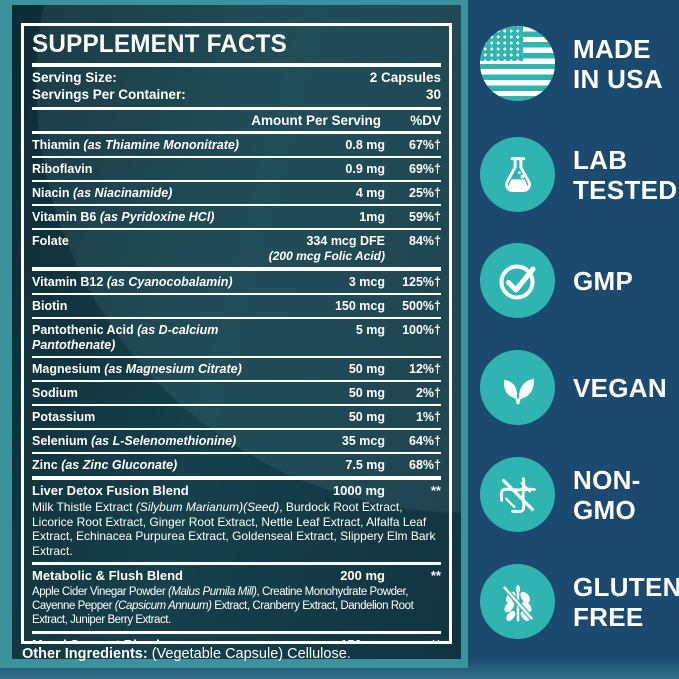 This screenshot has width=679, height=679. I want to click on nutrient-name: Niacin, so click(51, 192).